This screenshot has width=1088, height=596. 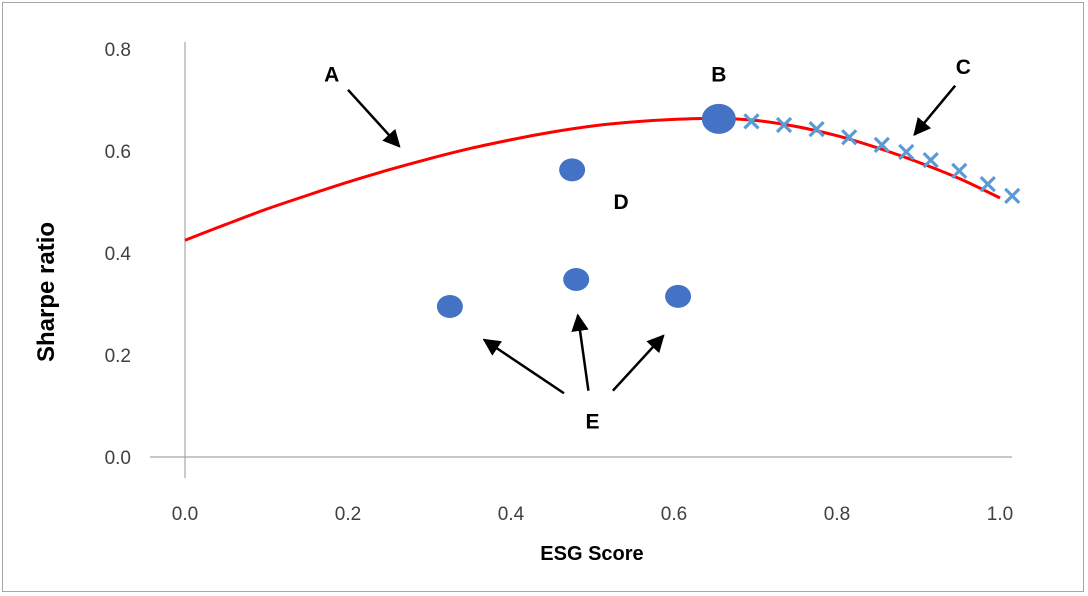 What do you see at coordinates (718, 118) in the screenshot?
I see `point-b` at bounding box center [718, 118].